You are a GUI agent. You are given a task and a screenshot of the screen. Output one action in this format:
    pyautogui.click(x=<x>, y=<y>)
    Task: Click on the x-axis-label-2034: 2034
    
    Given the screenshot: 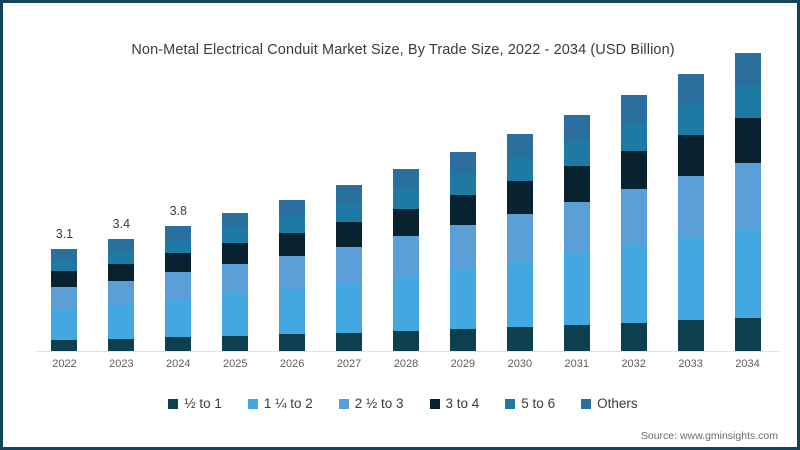 What is the action you would take?
    pyautogui.click(x=747, y=364)
    